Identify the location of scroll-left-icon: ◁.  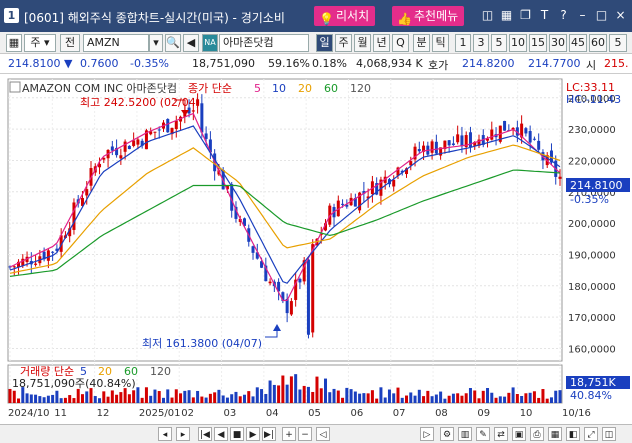
(323, 434).